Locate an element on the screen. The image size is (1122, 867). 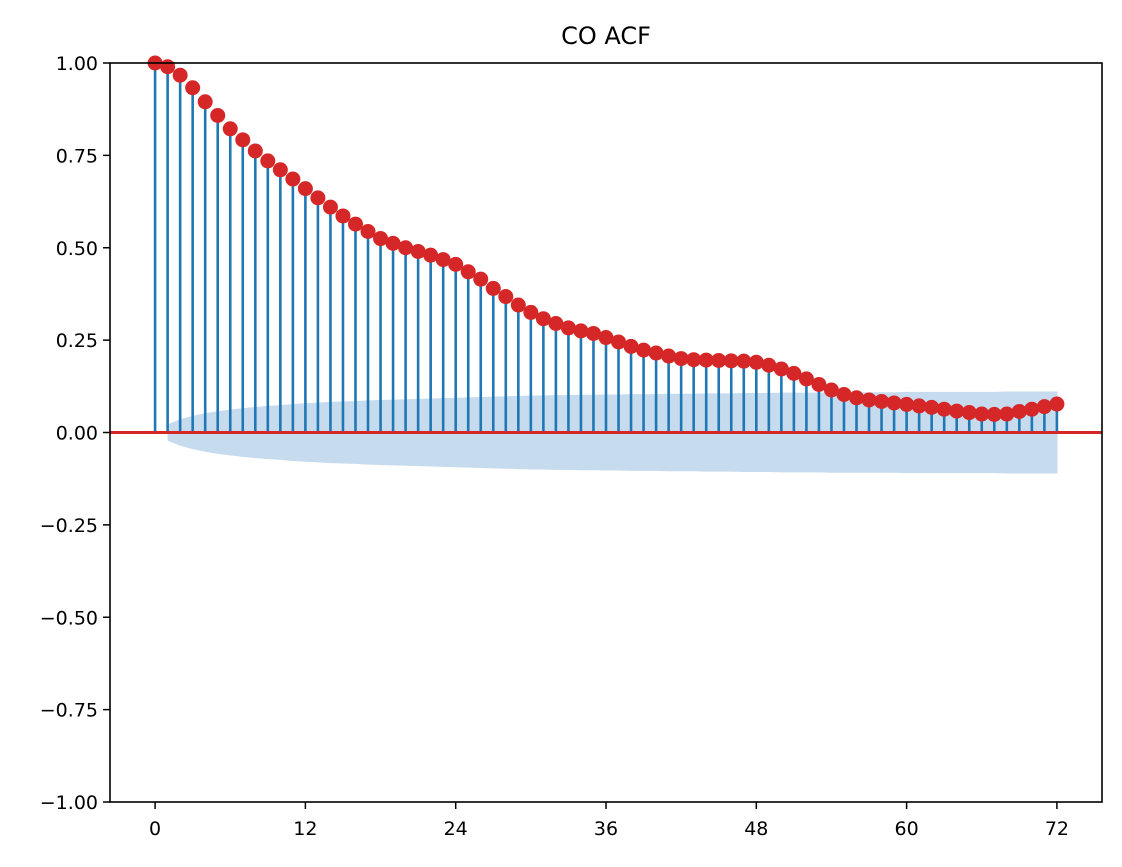
chart-title: CO ACF is located at coordinates (606, 36).